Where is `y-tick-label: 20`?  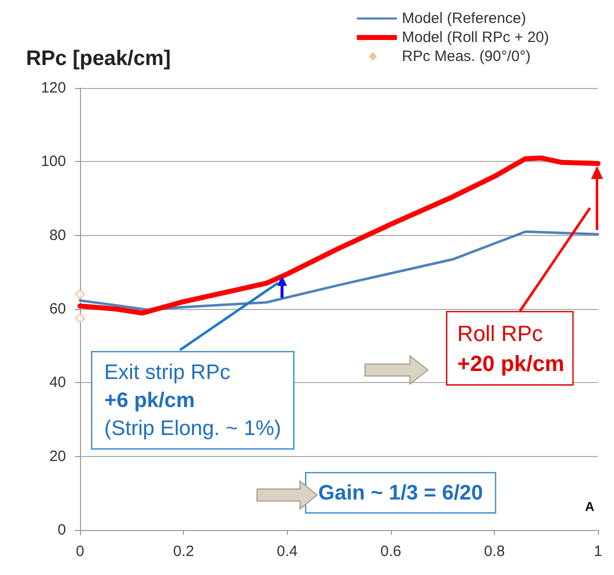 y-tick-label: 20 is located at coordinates (57, 456).